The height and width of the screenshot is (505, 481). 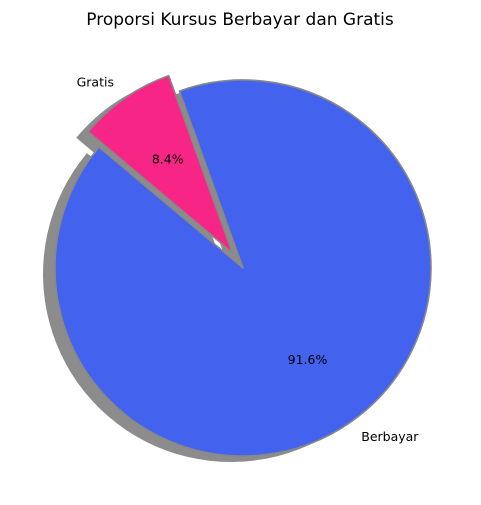 I want to click on chart-title: Proporsi Kursus Berbayar dan Gratis, so click(x=240, y=20).